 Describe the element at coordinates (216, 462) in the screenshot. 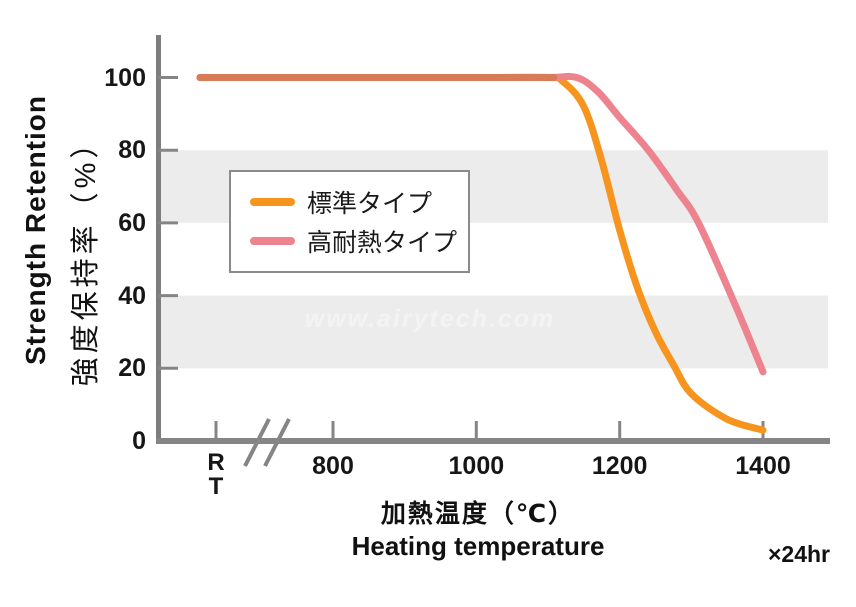

I see `rt-letter-r: R` at that location.